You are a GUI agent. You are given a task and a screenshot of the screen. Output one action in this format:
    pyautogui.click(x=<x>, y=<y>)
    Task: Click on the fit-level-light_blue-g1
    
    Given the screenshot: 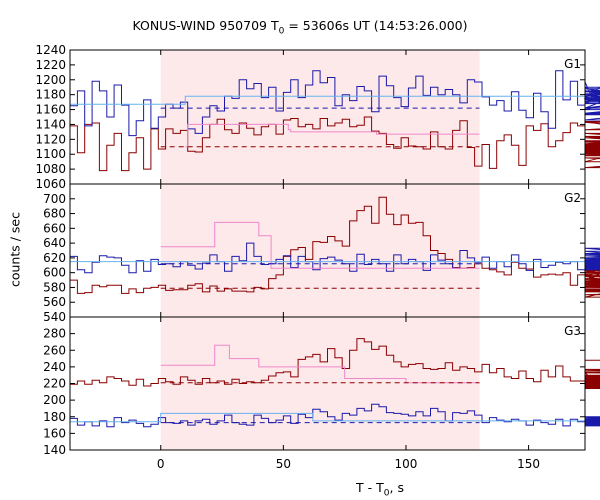 What is the action you would take?
    pyautogui.click(x=327, y=100)
    